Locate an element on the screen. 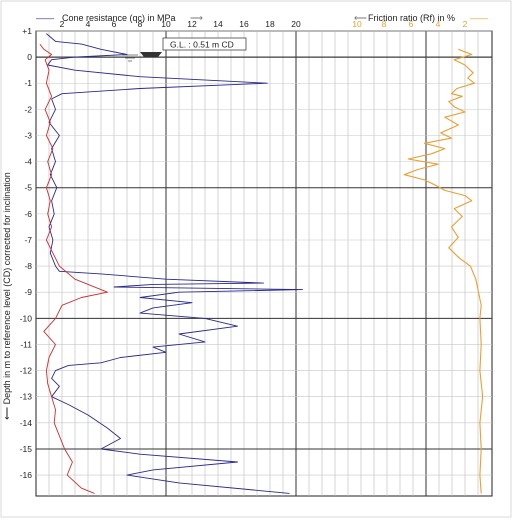 This screenshot has width=512, height=523. rf-tick-label: 8 is located at coordinates (384, 24).